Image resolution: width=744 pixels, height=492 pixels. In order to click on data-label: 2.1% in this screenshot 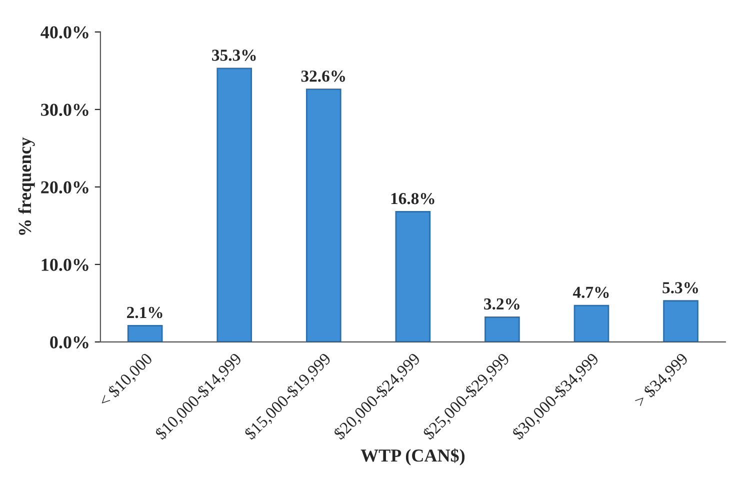, I will do `click(144, 312)`.